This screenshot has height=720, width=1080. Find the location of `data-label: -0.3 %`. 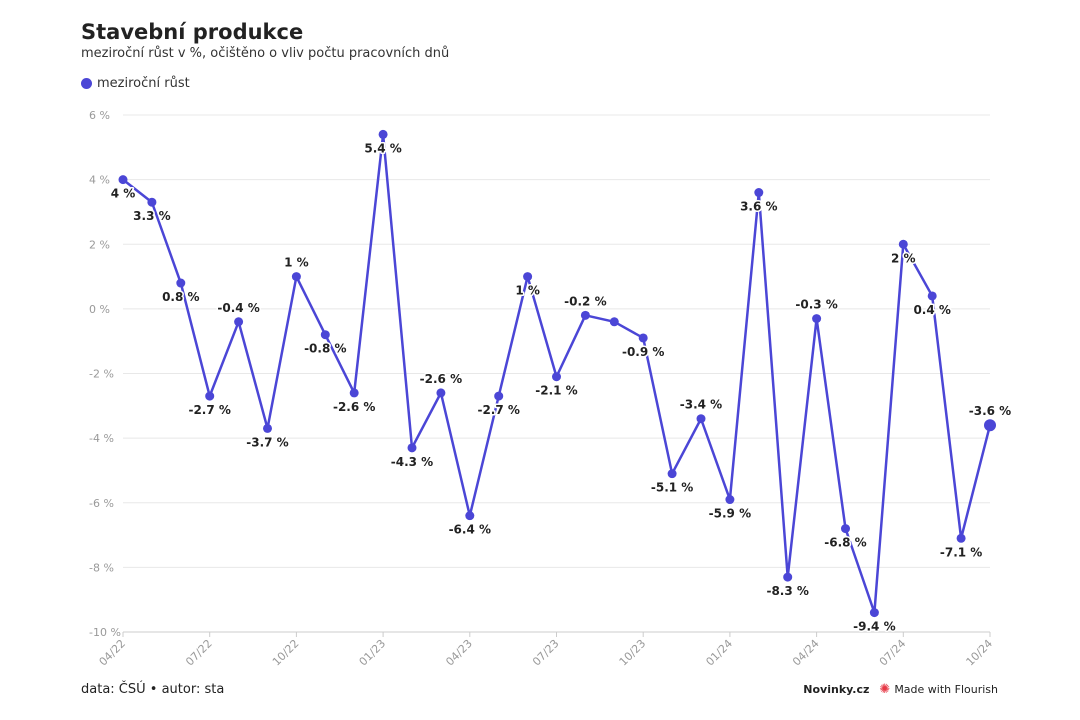

data-label: -0.3 % is located at coordinates (816, 305).